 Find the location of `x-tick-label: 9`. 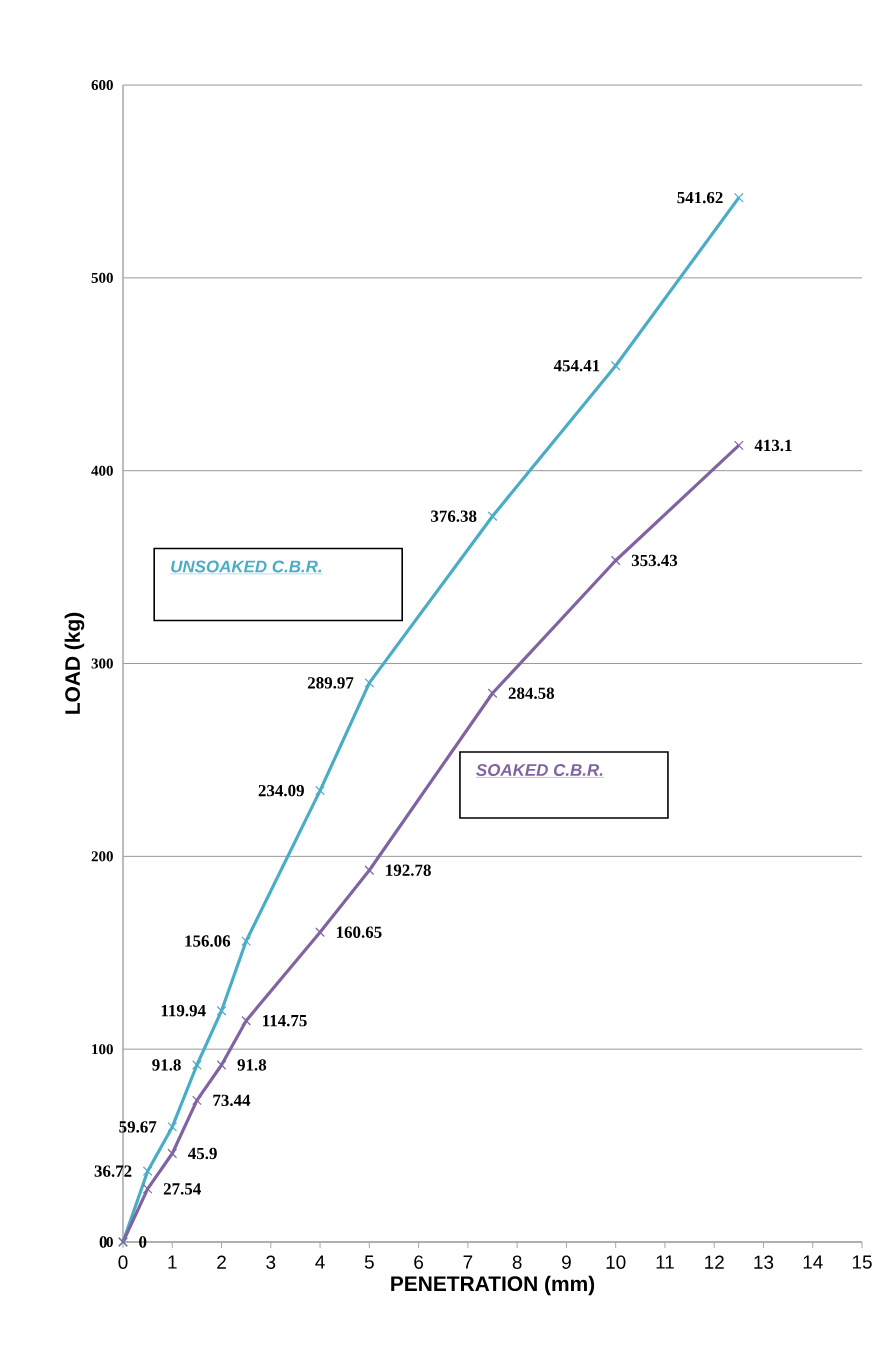

x-tick-label: 9 is located at coordinates (566, 1262).